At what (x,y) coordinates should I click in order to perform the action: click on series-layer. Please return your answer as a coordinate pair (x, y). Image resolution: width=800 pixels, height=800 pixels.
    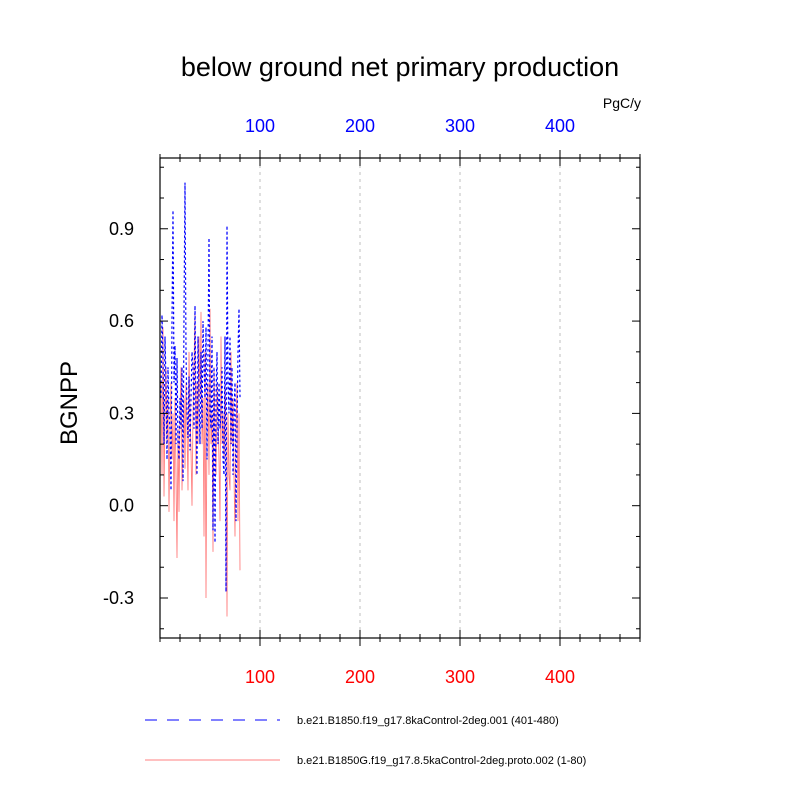
    Looking at the image, I should click on (200, 399).